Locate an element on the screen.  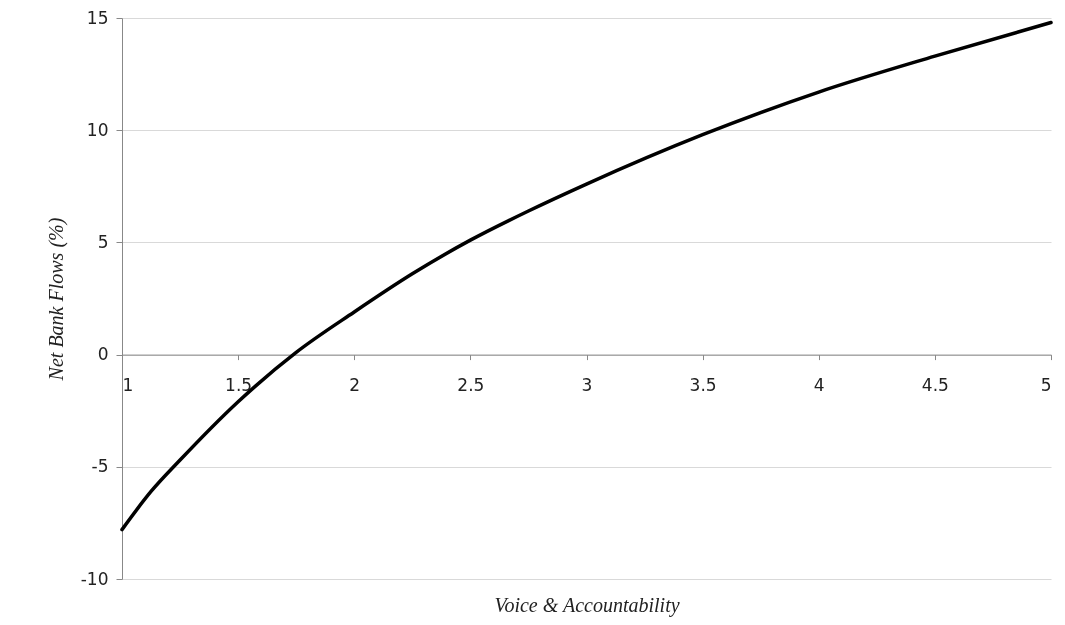
y-tick-label: -10 is located at coordinates (94, 578).